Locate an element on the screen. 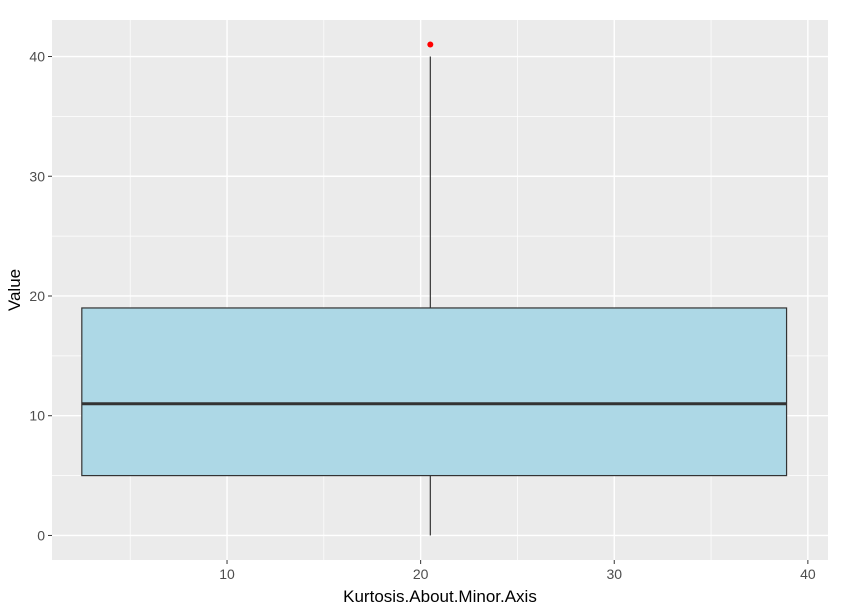 This screenshot has height=612, width=868. x-tick-label: 20 is located at coordinates (421, 574).